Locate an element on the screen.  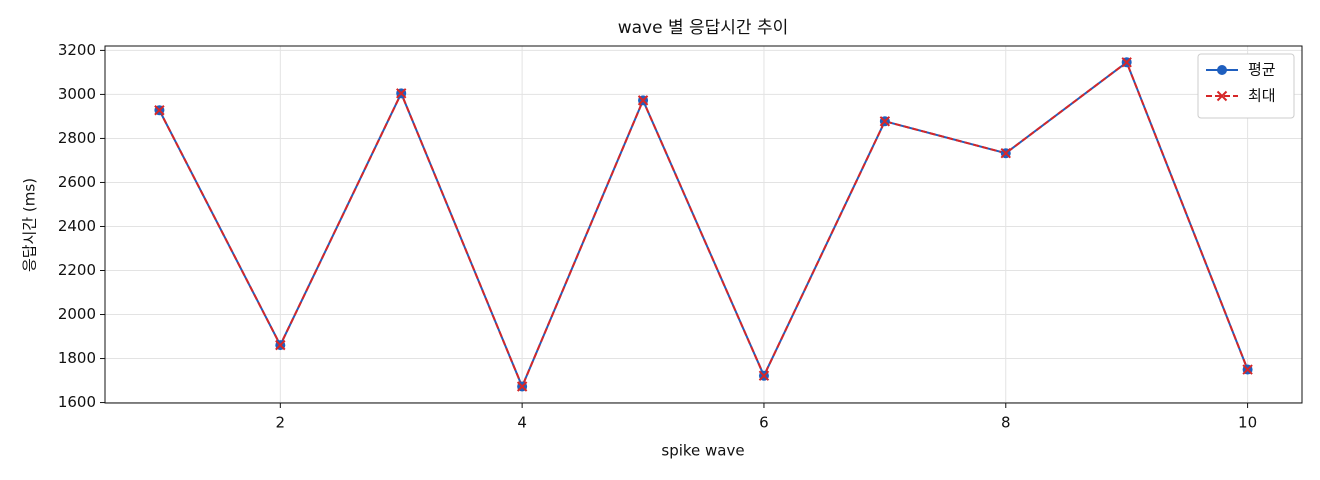
y-tick-label: 1600 is located at coordinates (77, 402).